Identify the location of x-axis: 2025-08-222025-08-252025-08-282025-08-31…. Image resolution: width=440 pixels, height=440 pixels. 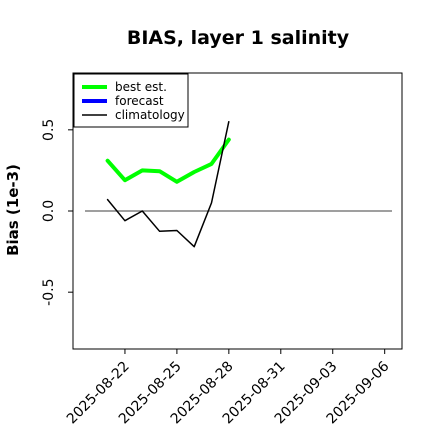
(228, 388).